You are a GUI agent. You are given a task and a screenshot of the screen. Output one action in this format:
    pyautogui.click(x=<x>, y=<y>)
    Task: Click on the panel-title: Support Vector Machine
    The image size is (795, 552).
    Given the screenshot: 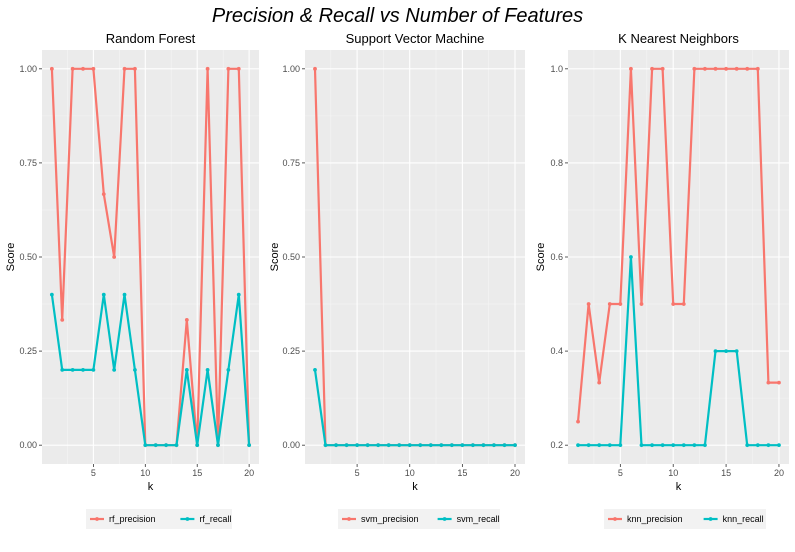 What is the action you would take?
    pyautogui.click(x=415, y=38)
    